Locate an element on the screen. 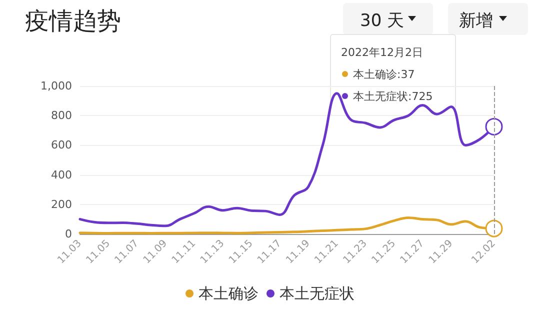 The image size is (540, 320). text: 新增 is located at coordinates (476, 21).